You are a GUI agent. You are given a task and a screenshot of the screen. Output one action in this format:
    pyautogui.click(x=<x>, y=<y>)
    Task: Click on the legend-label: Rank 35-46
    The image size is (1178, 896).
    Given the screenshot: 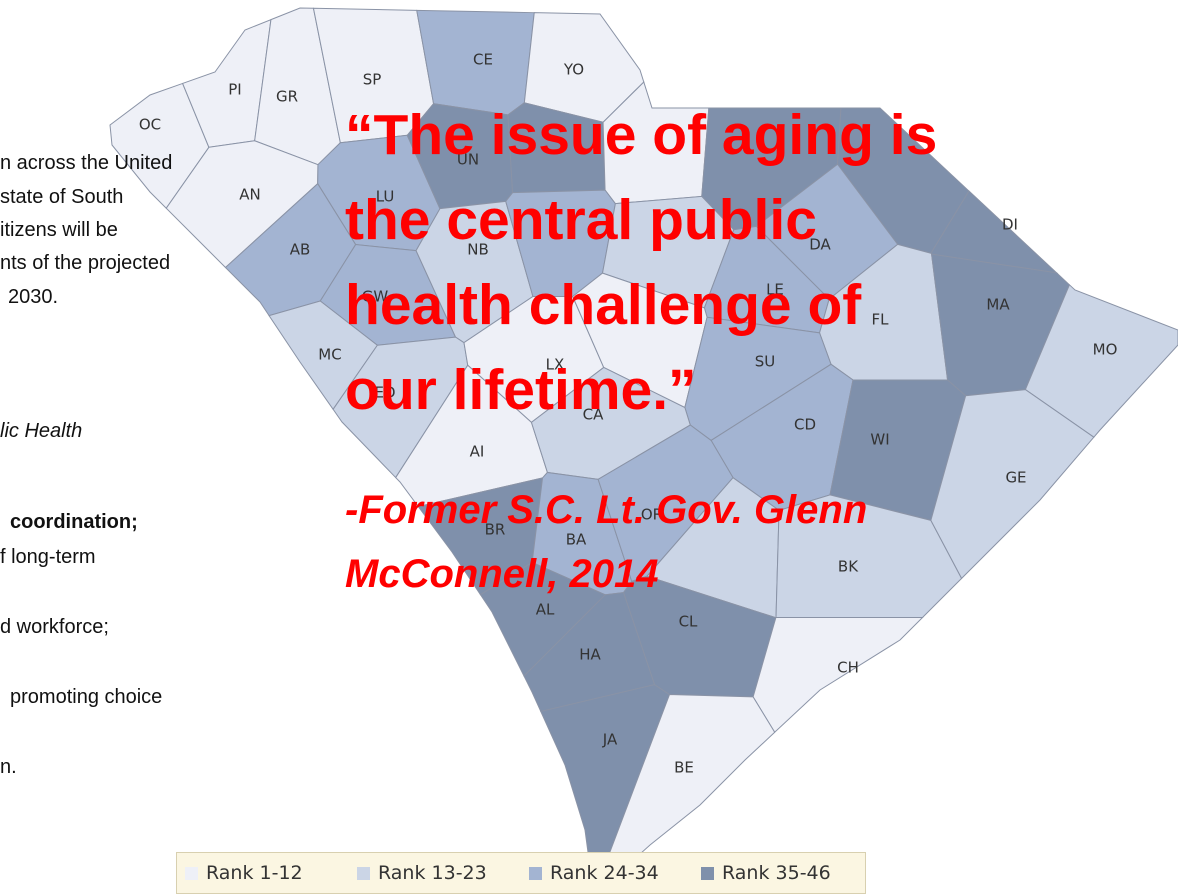 What is the action you would take?
    pyautogui.click(x=776, y=873)
    